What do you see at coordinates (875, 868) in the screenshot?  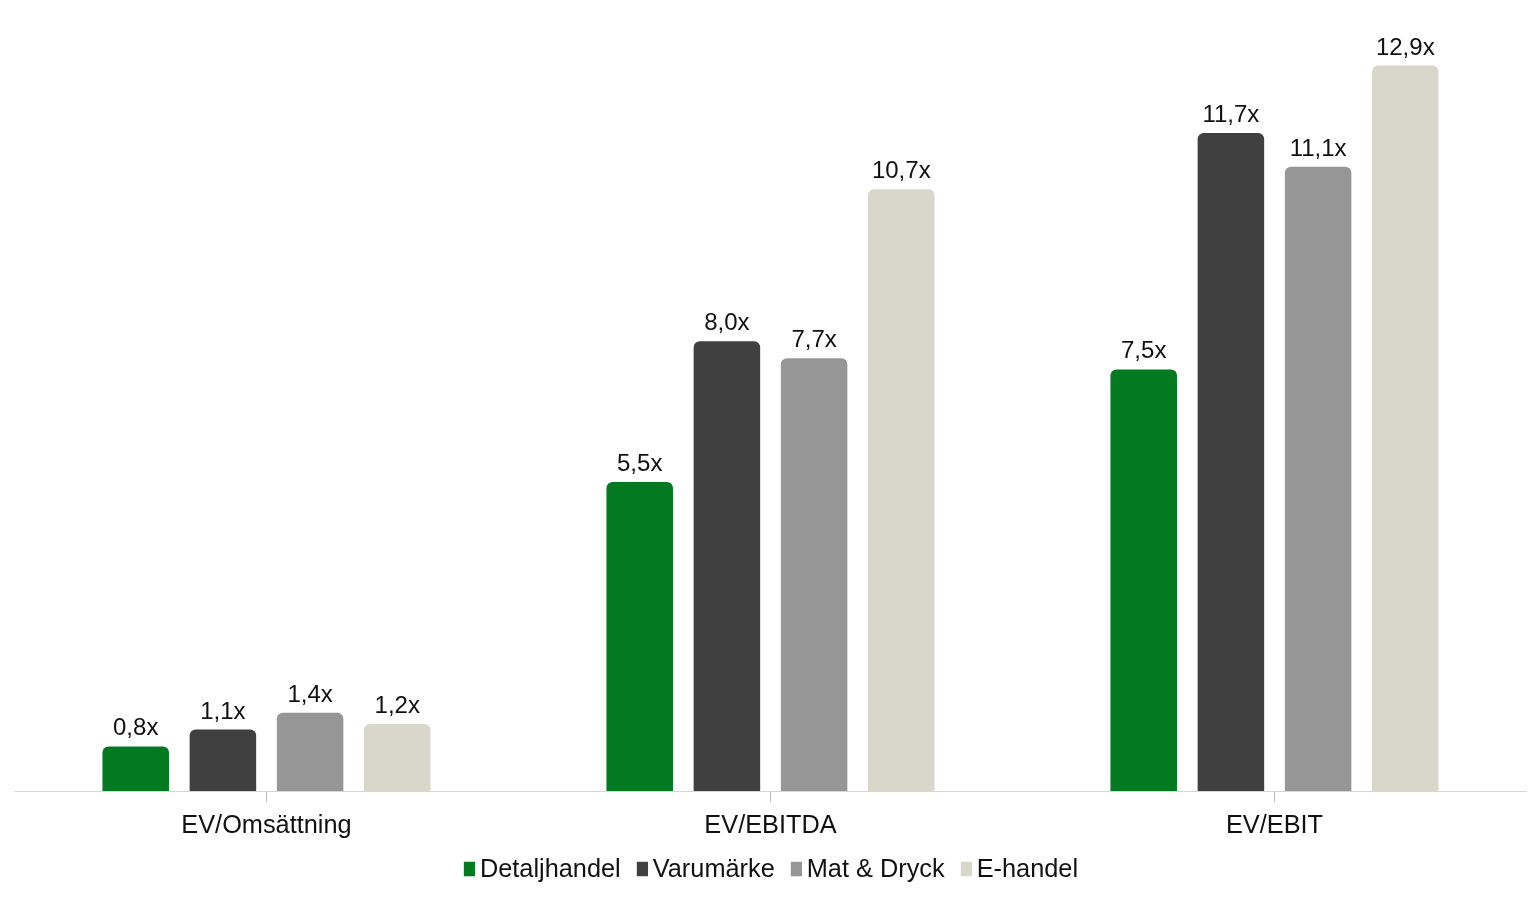 I see `legend-label: Mat & Dryck` at bounding box center [875, 868].